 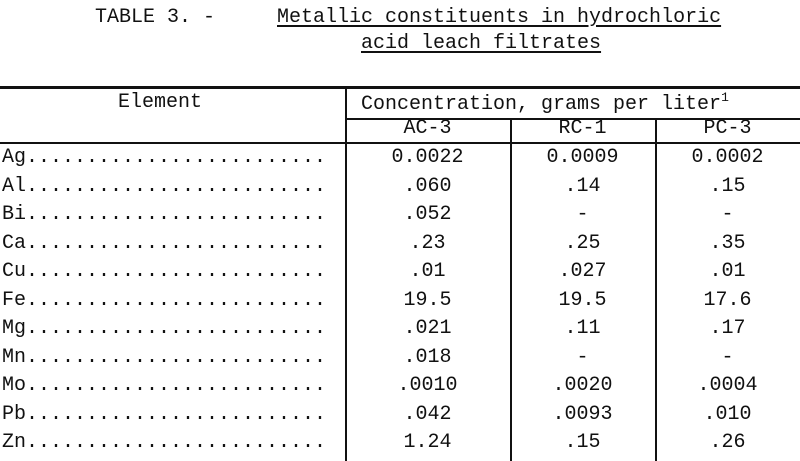 What do you see at coordinates (727, 414) in the screenshot?
I see `cell: .010` at bounding box center [727, 414].